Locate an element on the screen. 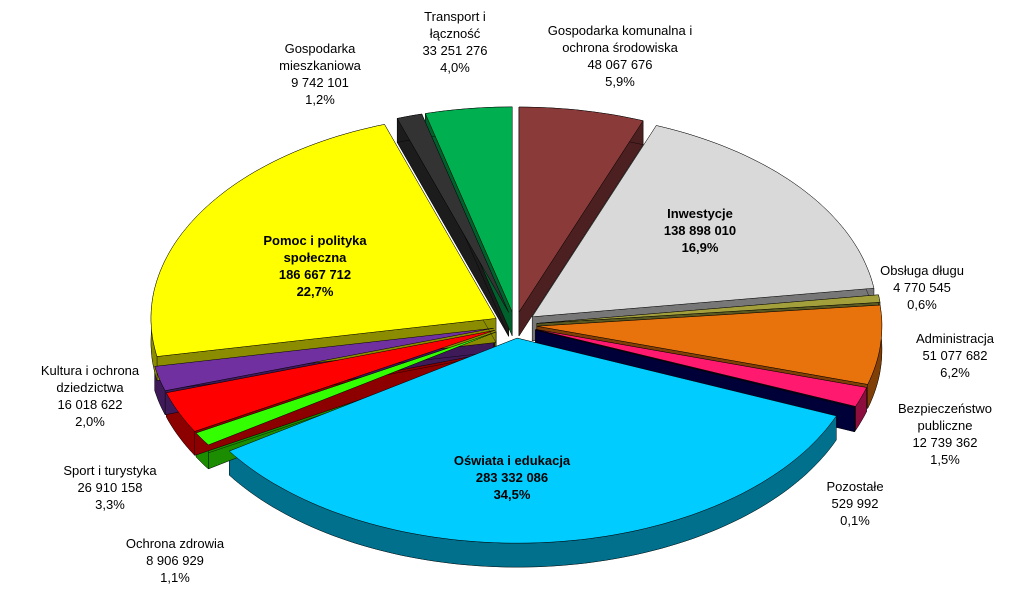 The height and width of the screenshot is (596, 1027). category-label: Oświata i edukacja is located at coordinates (512, 460).